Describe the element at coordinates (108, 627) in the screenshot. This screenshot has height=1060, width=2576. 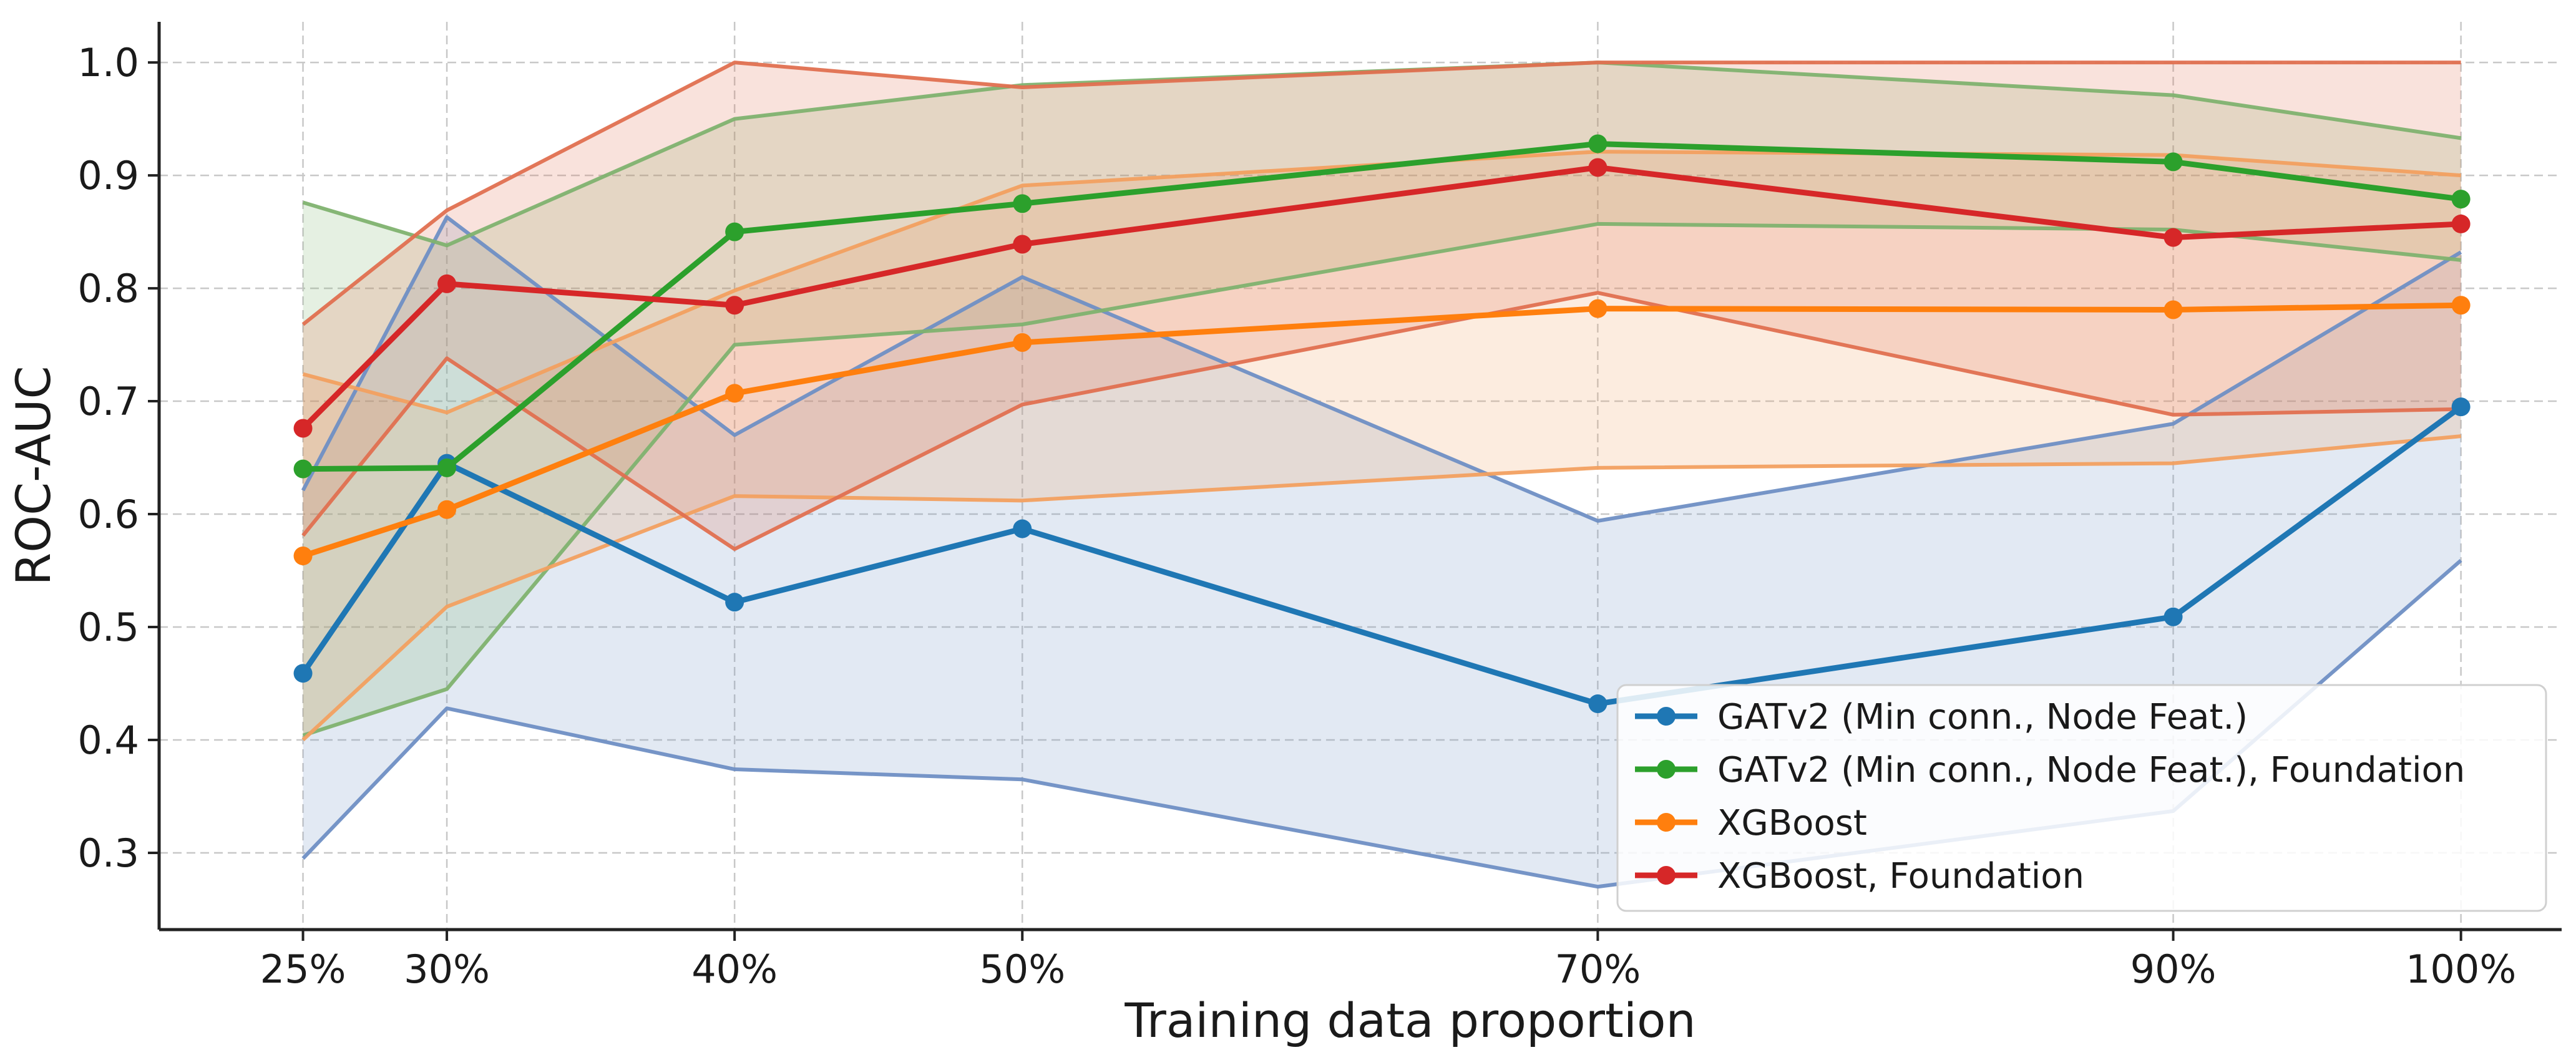
I see `y-tick-label: 0.5` at that location.